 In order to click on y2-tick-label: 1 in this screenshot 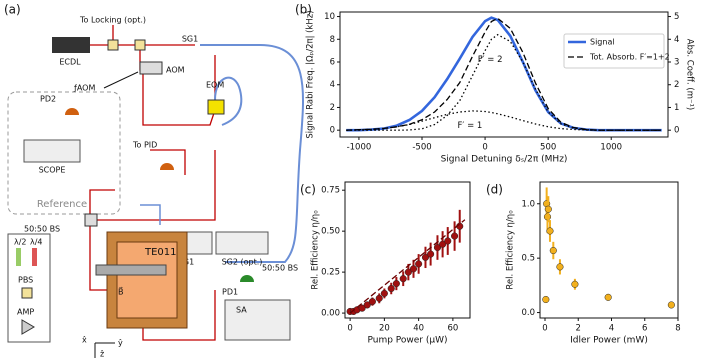, I will do `click(676, 108)`.